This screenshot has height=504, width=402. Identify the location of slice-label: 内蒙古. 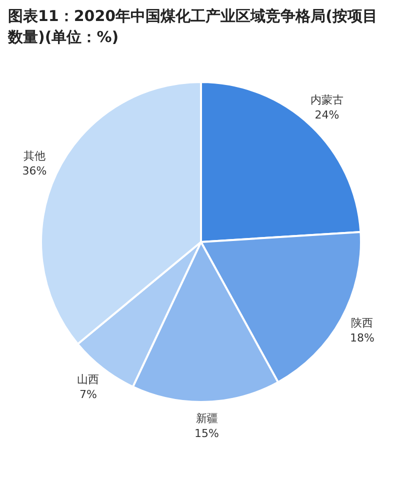
(327, 100).